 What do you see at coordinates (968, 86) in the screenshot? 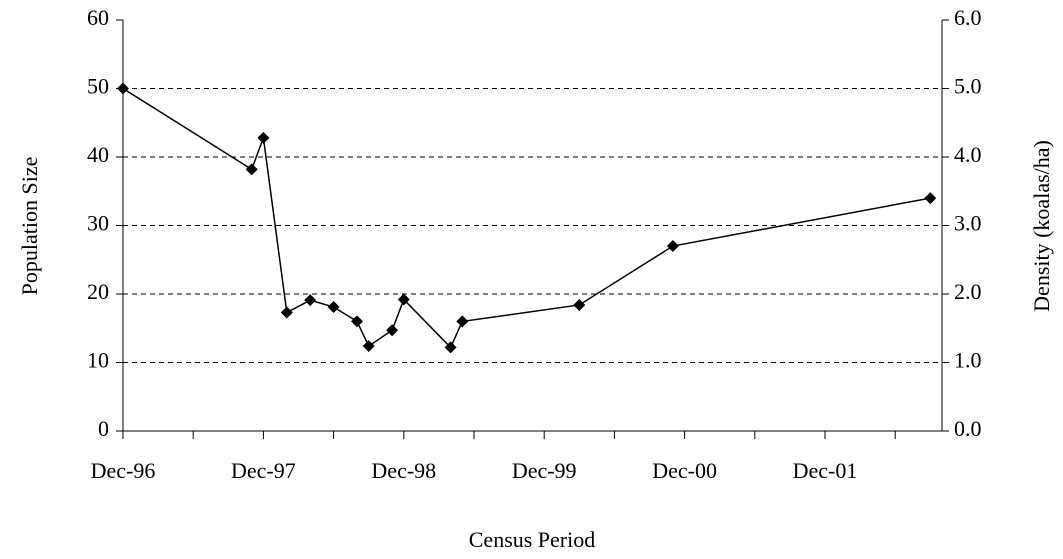
I see `y2-tick-label: 5.0` at bounding box center [968, 86].